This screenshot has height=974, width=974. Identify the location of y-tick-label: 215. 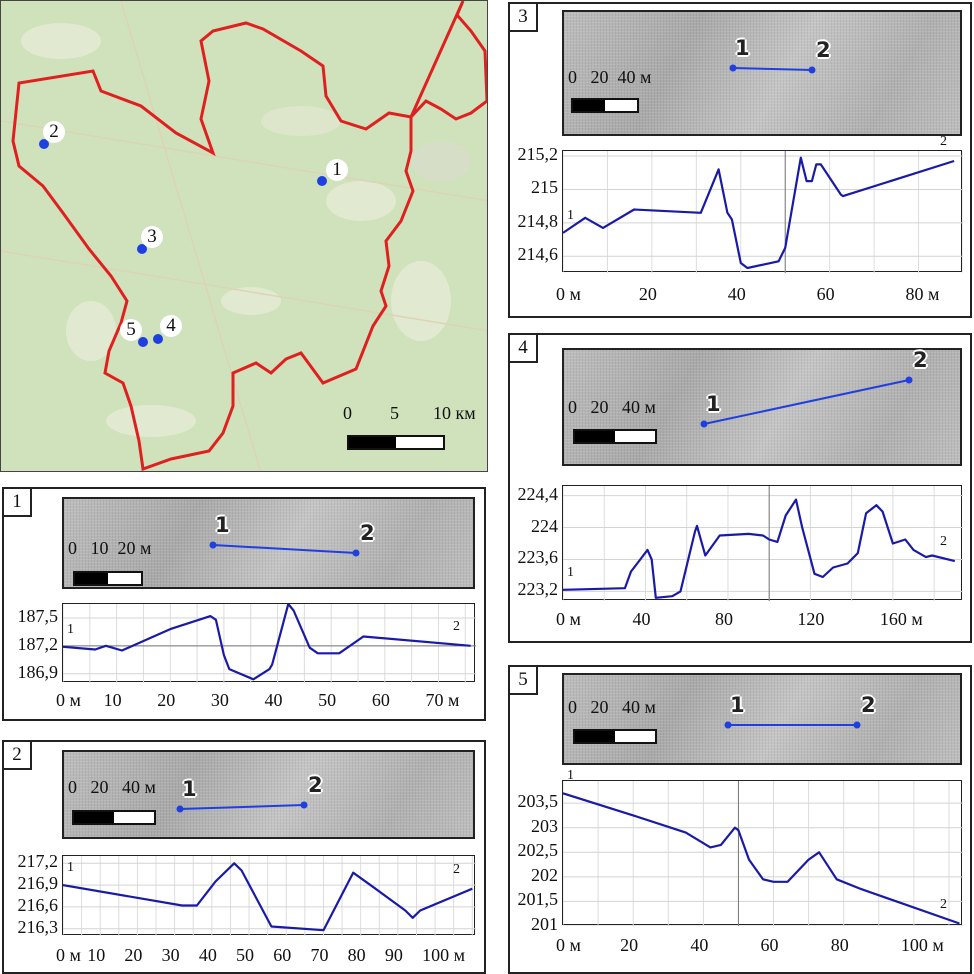
(544, 187).